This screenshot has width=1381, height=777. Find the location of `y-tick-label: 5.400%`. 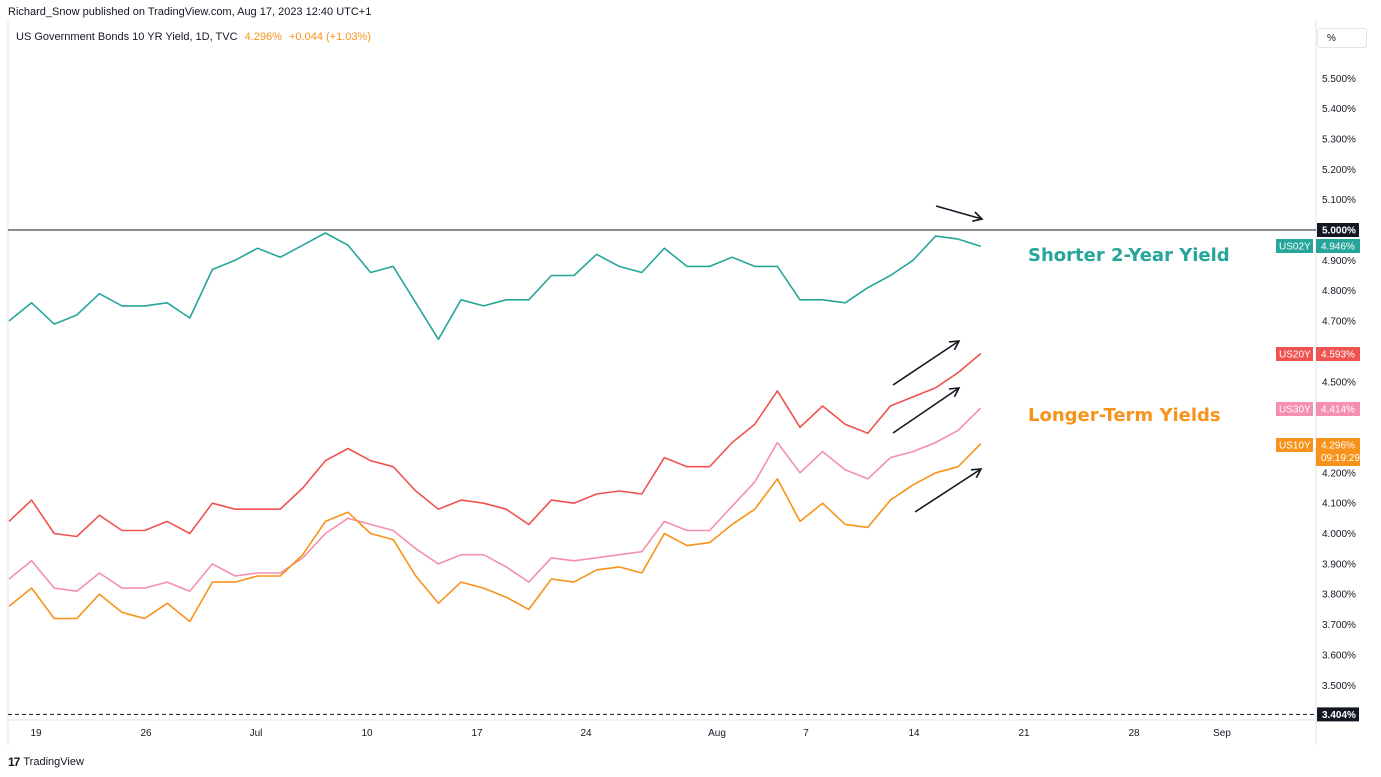

y-tick-label: 5.400% is located at coordinates (1339, 109).